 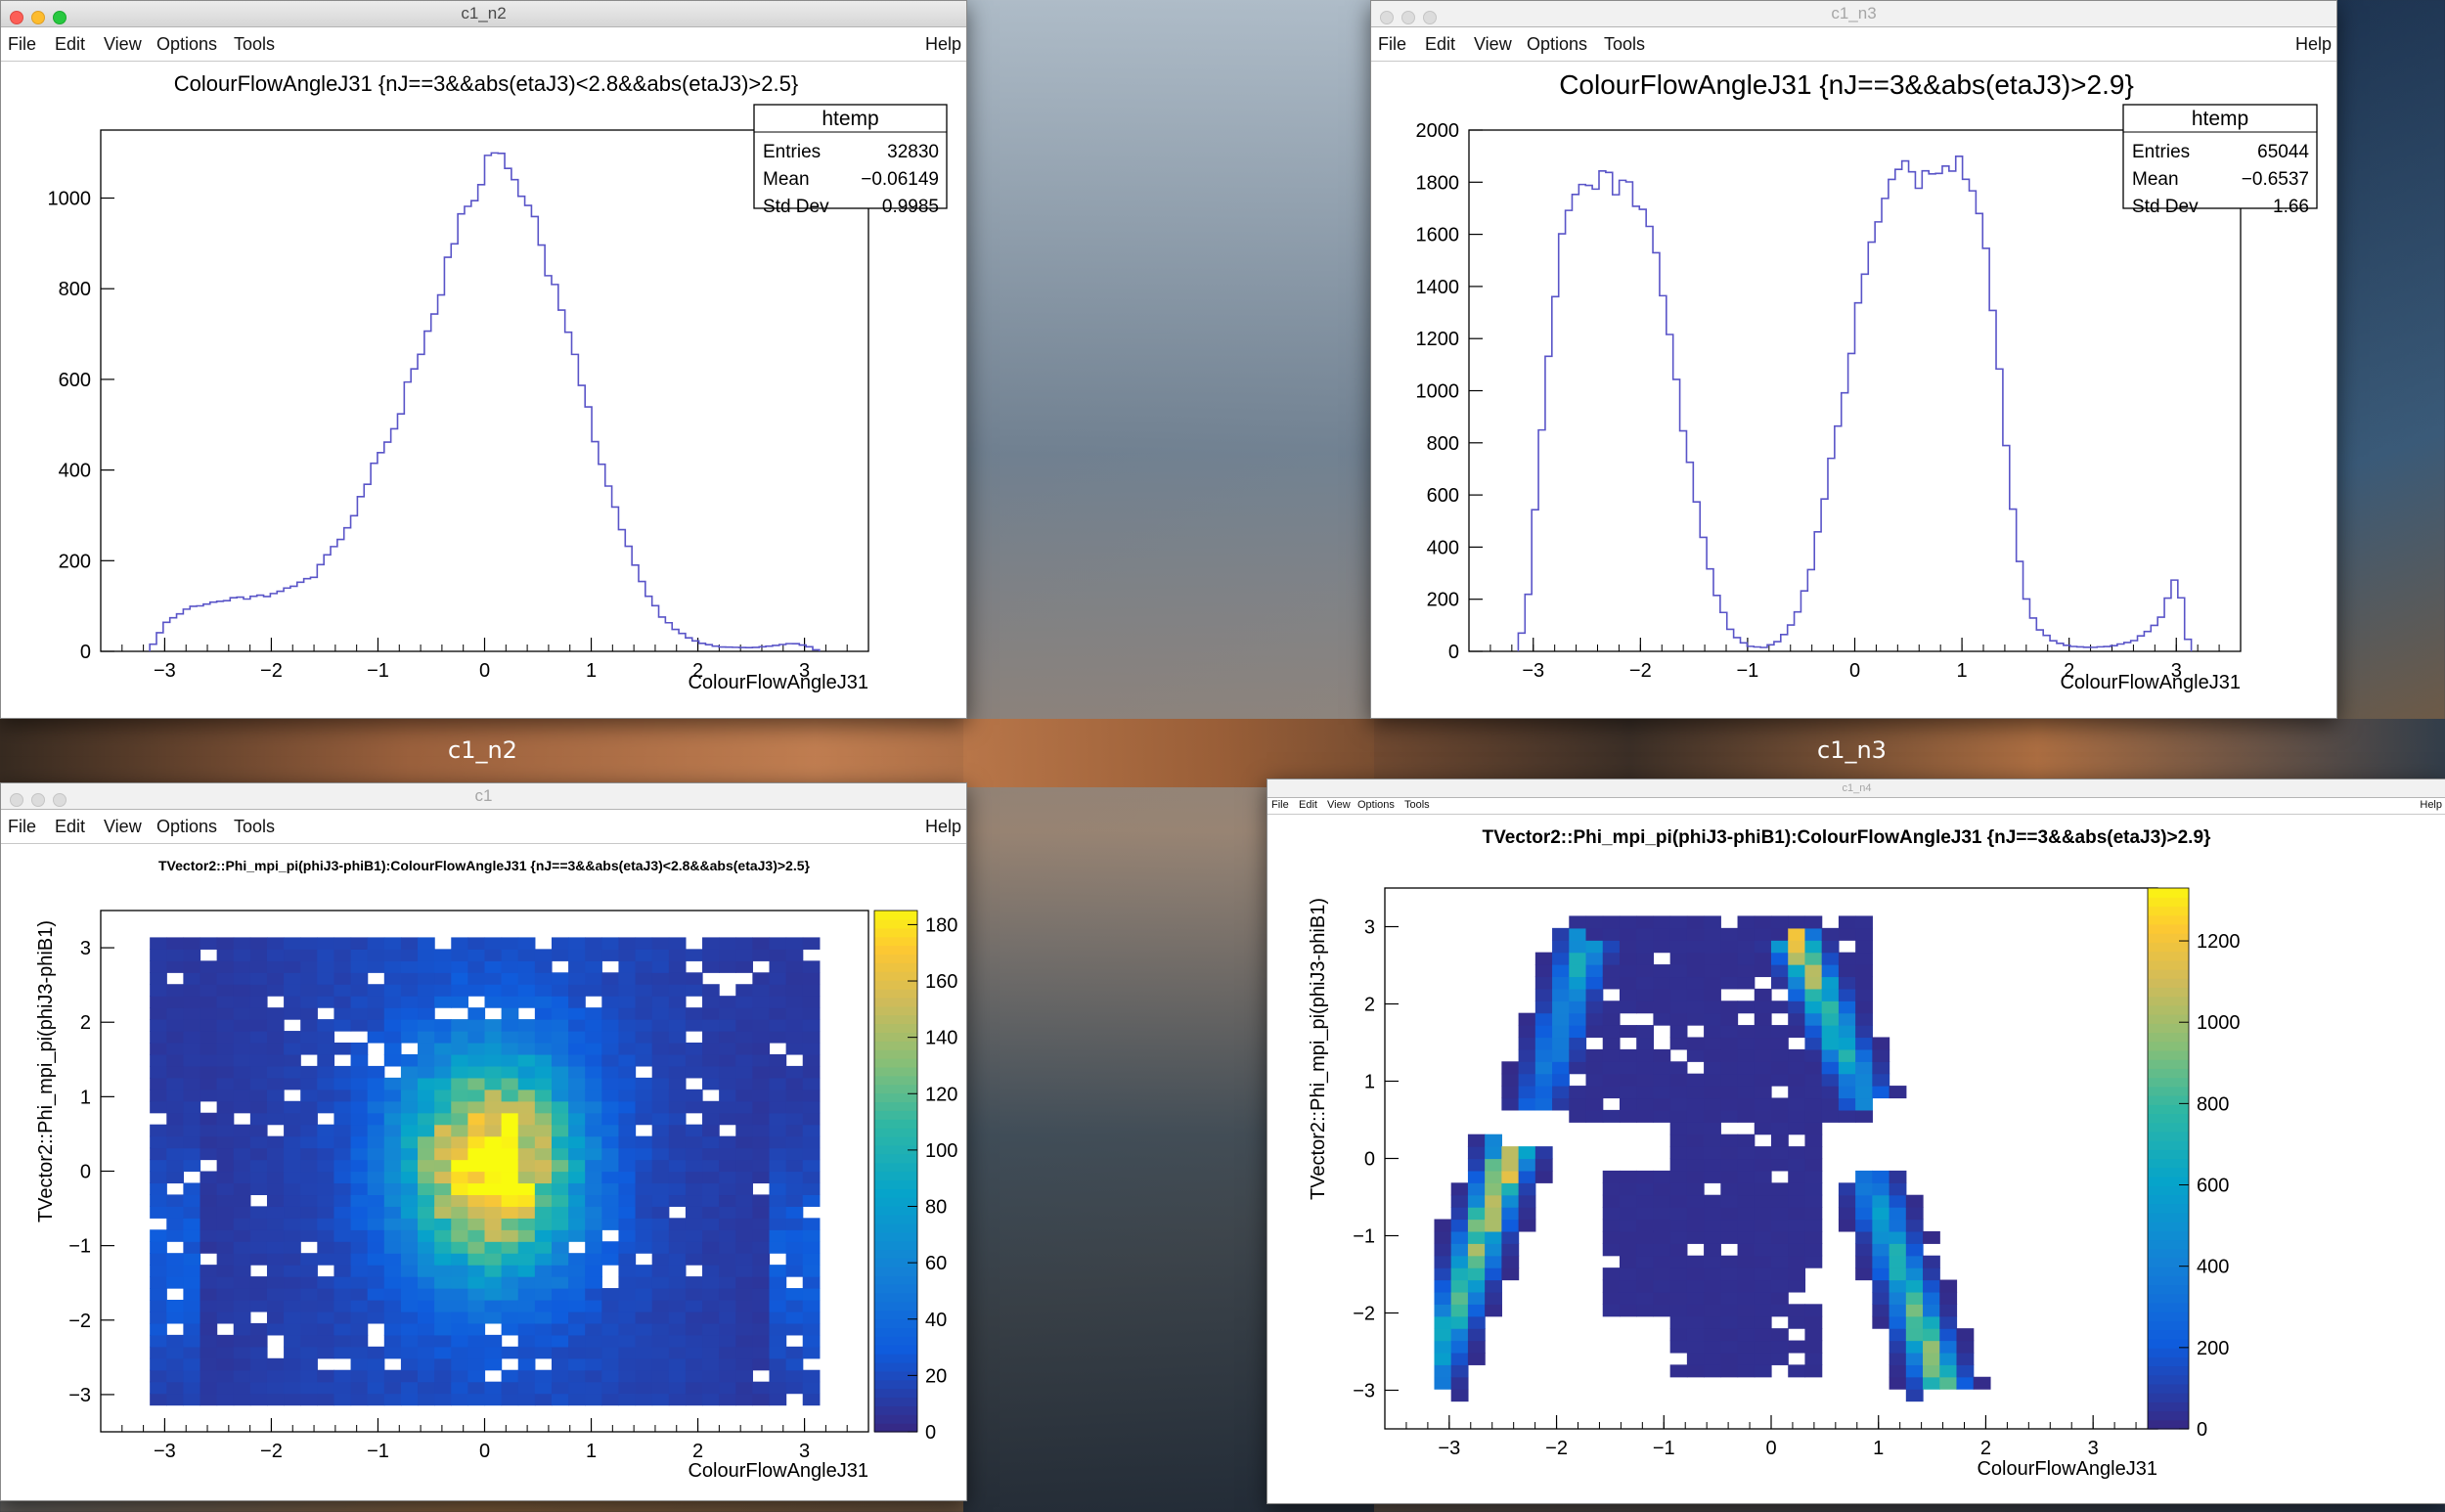 What do you see at coordinates (1853, 14) in the screenshot?
I see `window-titlebar: c1_n3` at bounding box center [1853, 14].